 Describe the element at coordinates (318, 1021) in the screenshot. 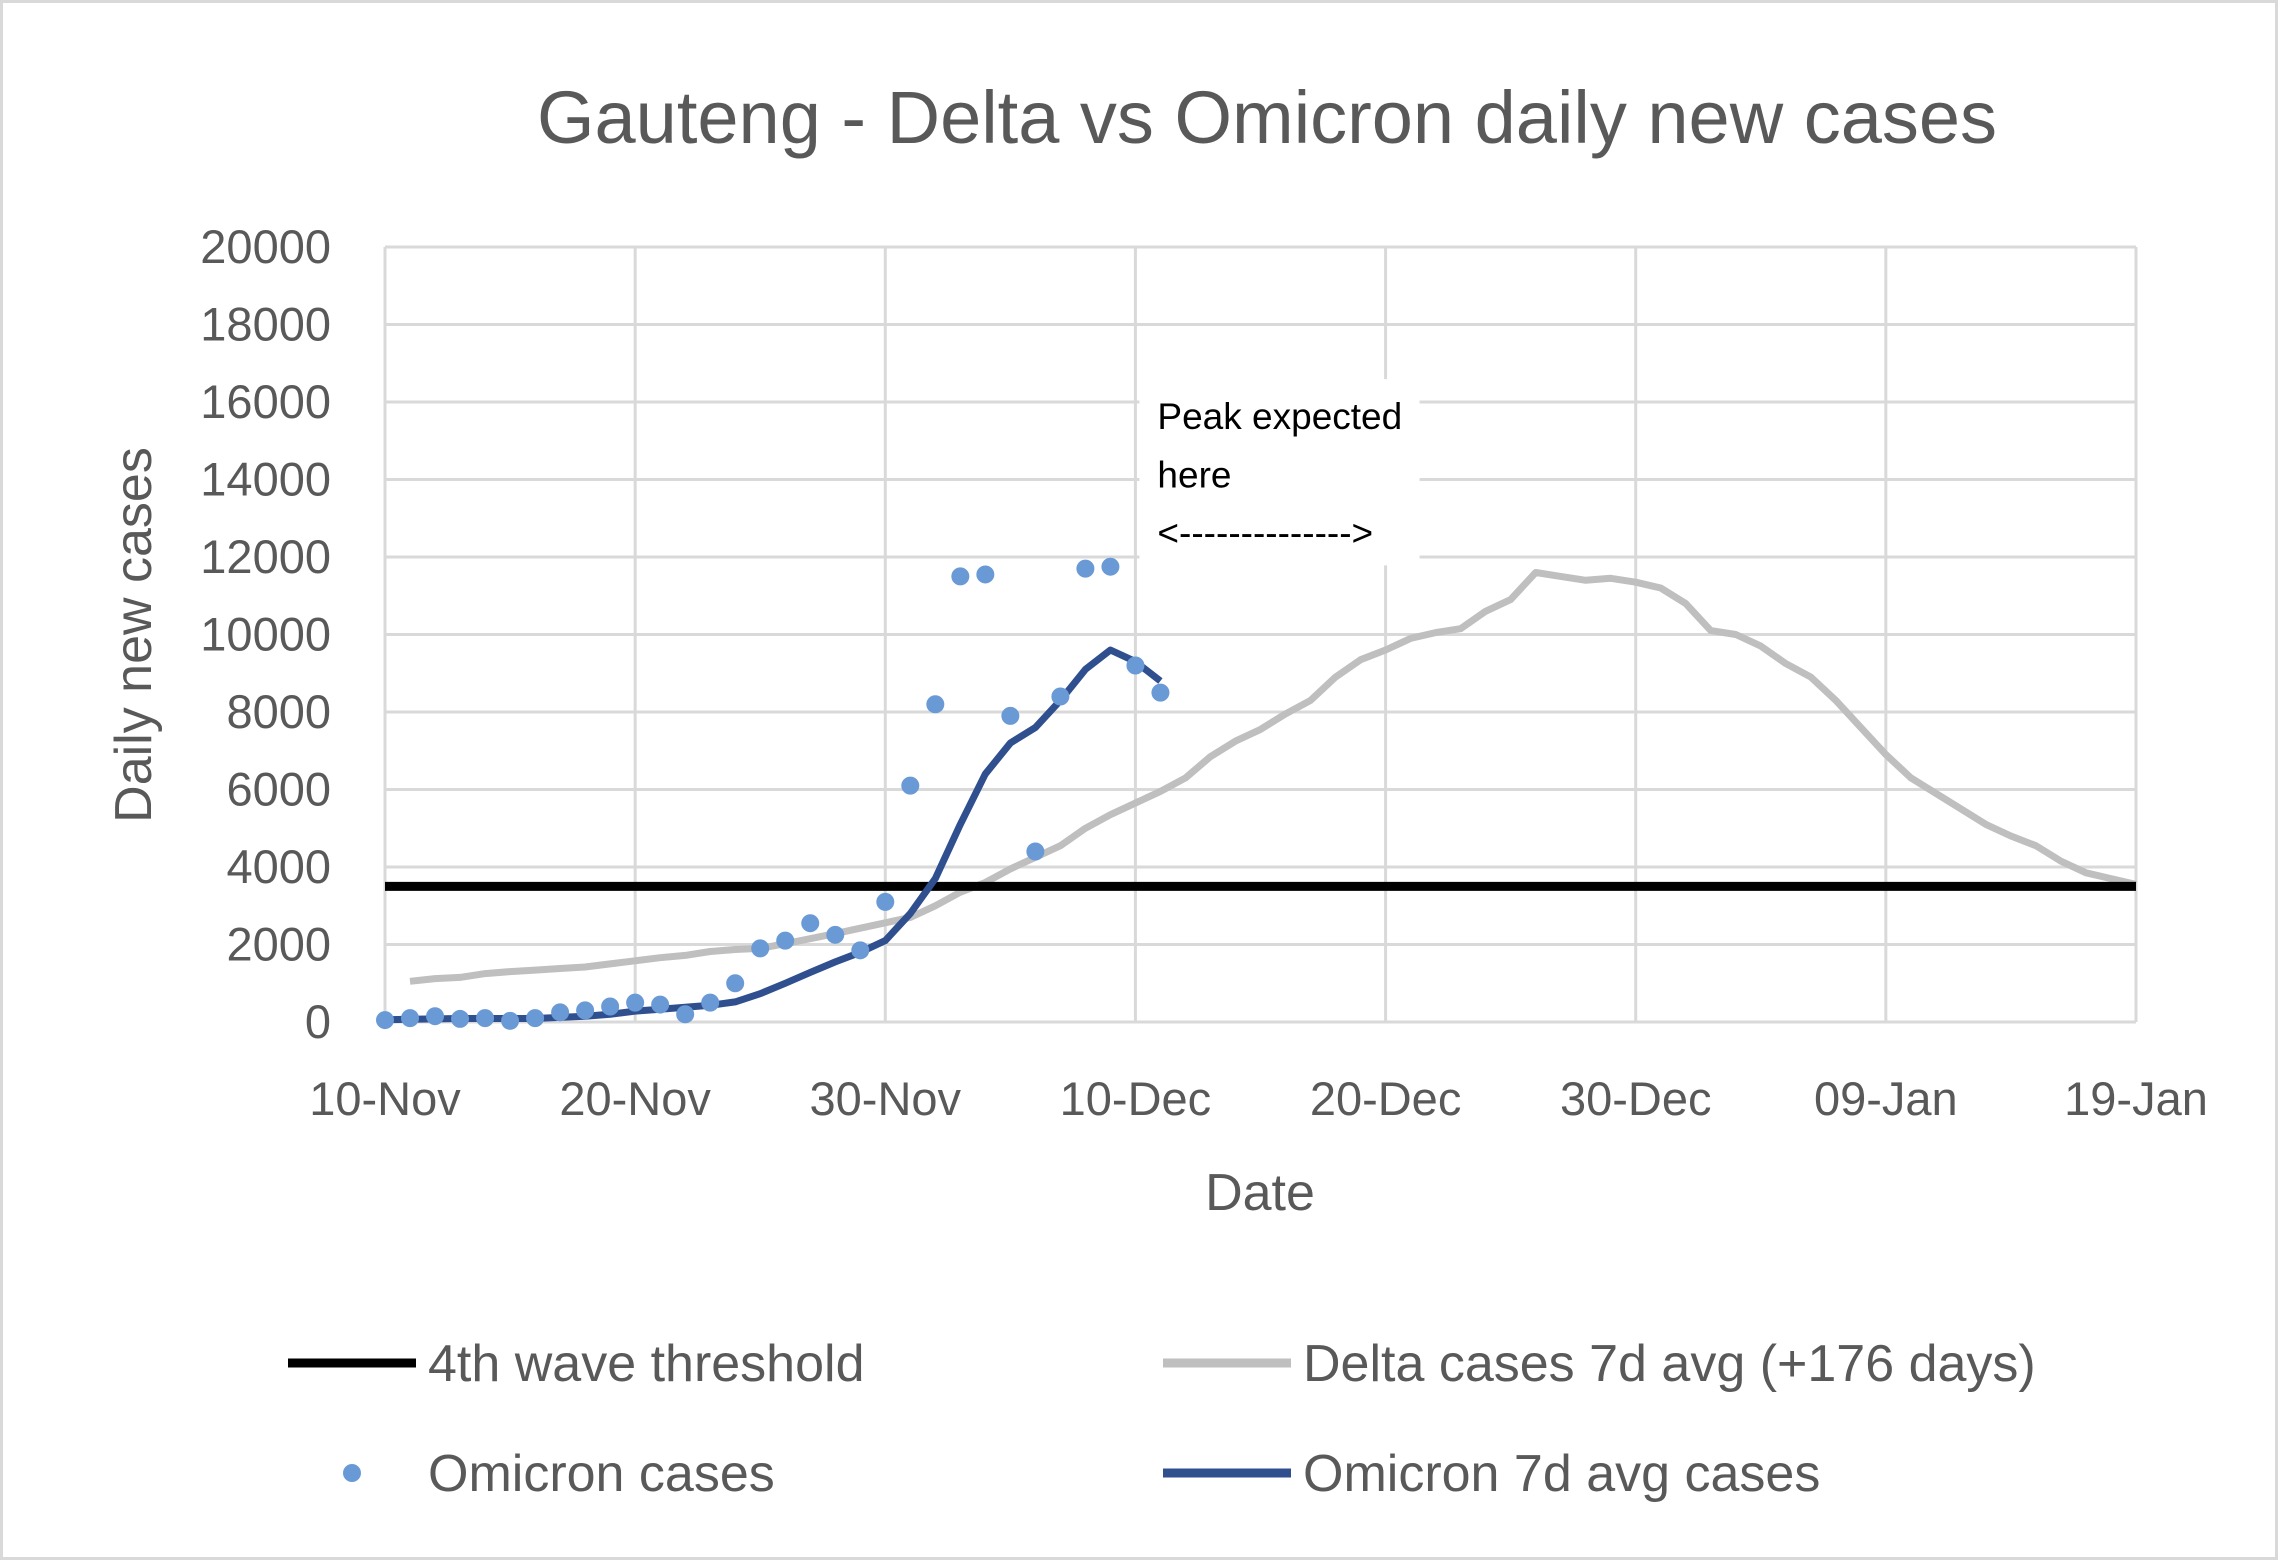

I see `y-tick-label: 0` at that location.